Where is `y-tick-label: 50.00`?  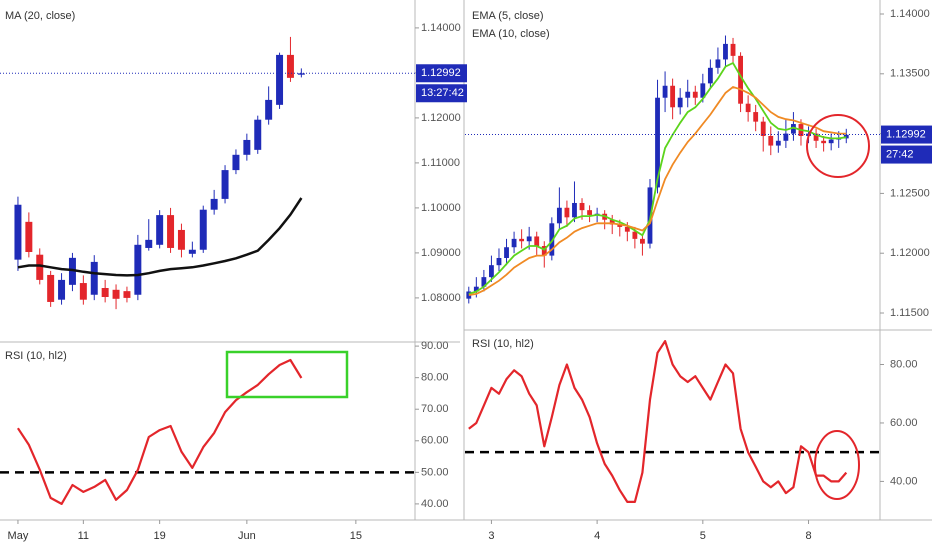 y-tick-label: 50.00 is located at coordinates (435, 472).